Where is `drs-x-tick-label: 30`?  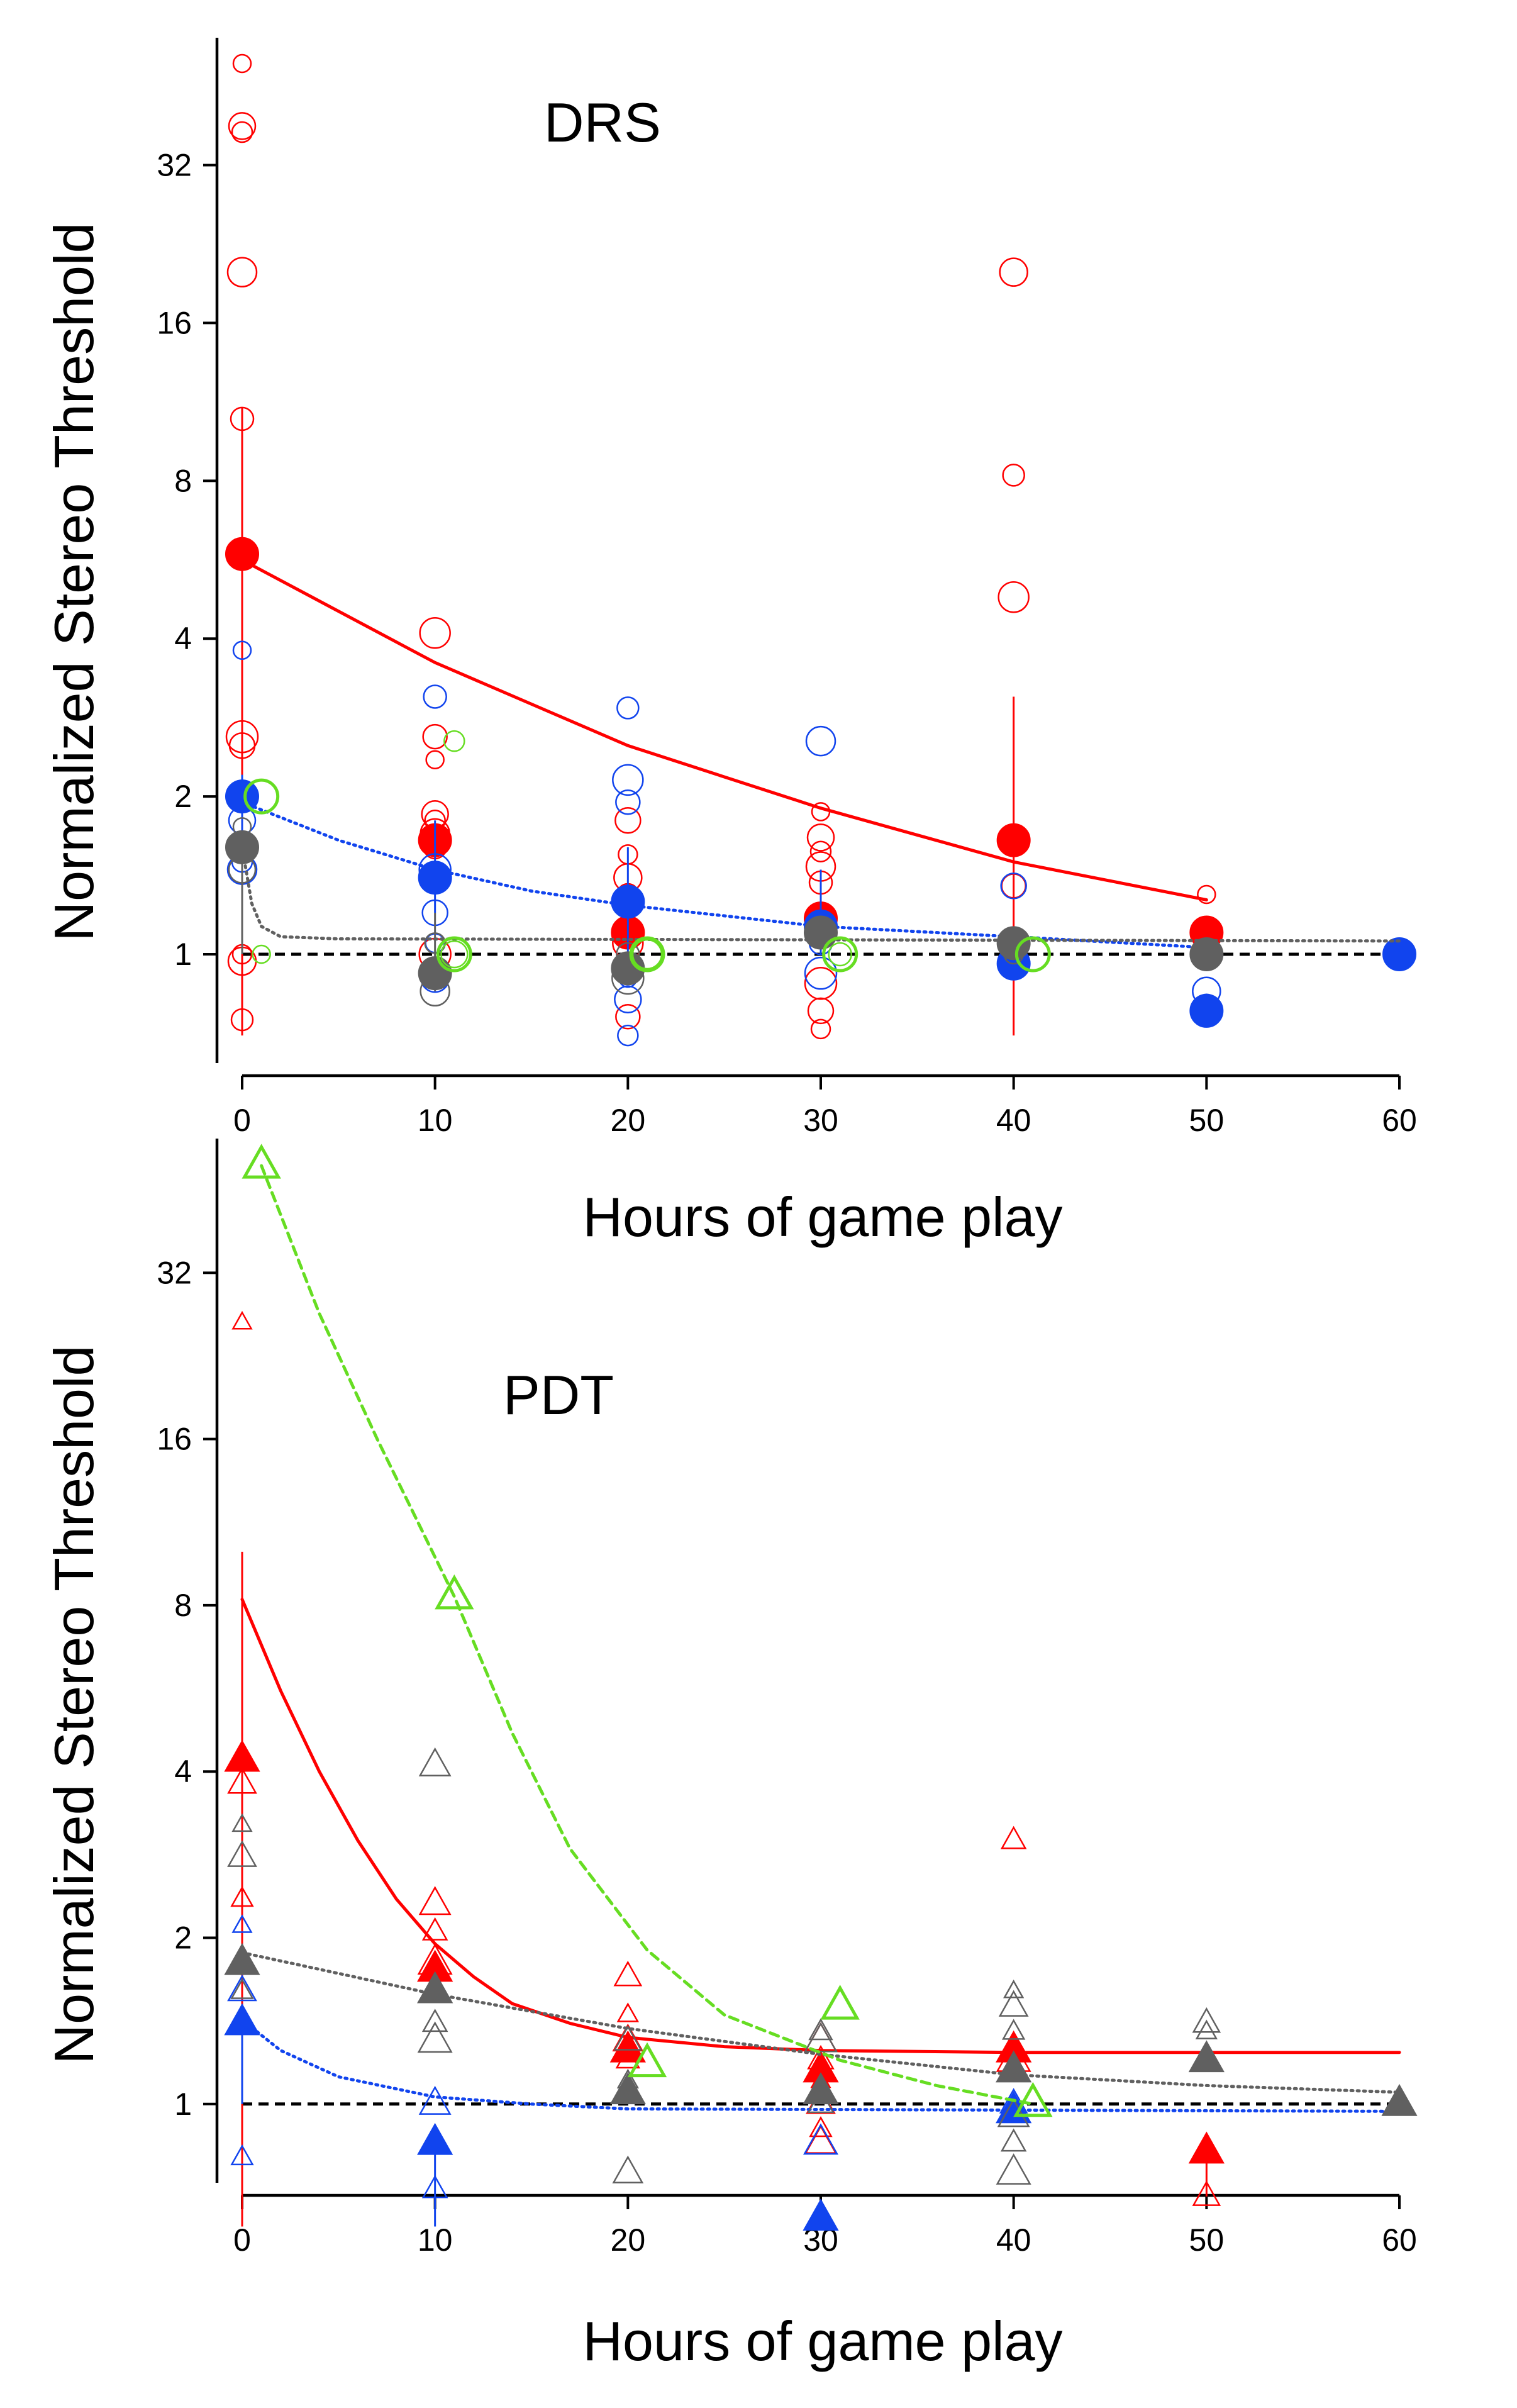
drs-x-tick-label: 30 is located at coordinates (821, 1120).